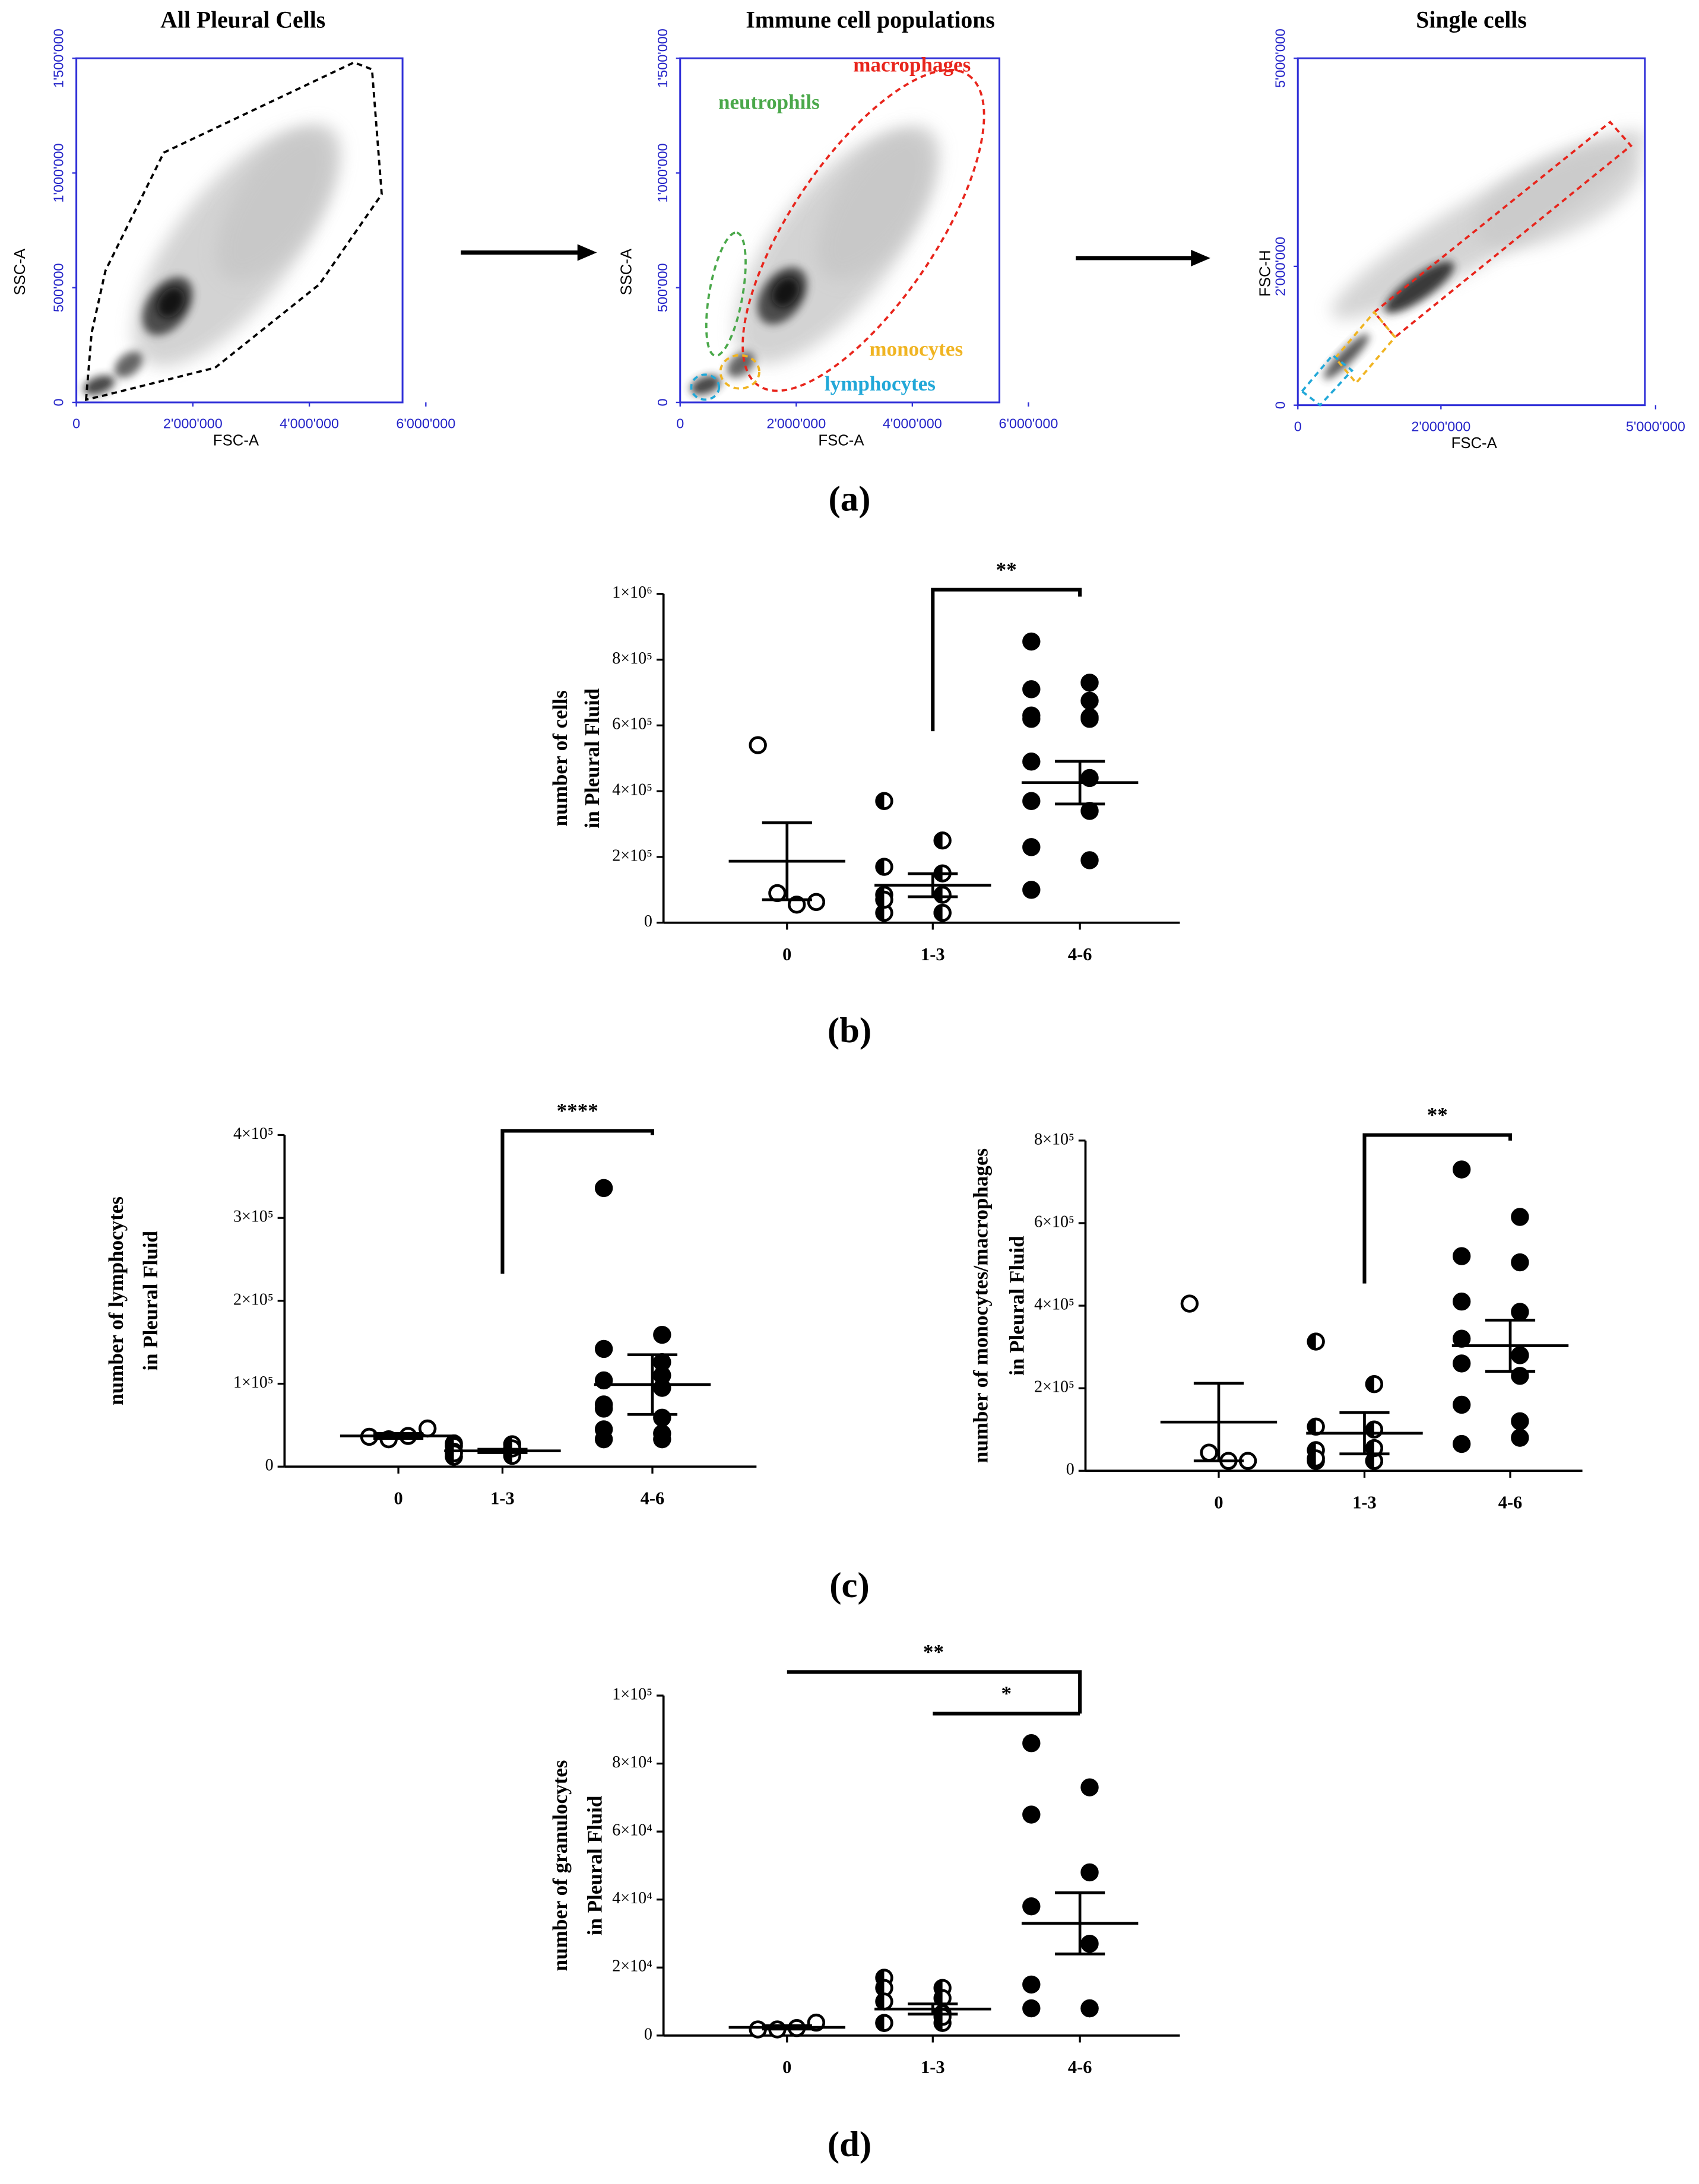 The height and width of the screenshot is (2184, 1699). I want to click on y-tick-label: 1'000'000, so click(59, 173).